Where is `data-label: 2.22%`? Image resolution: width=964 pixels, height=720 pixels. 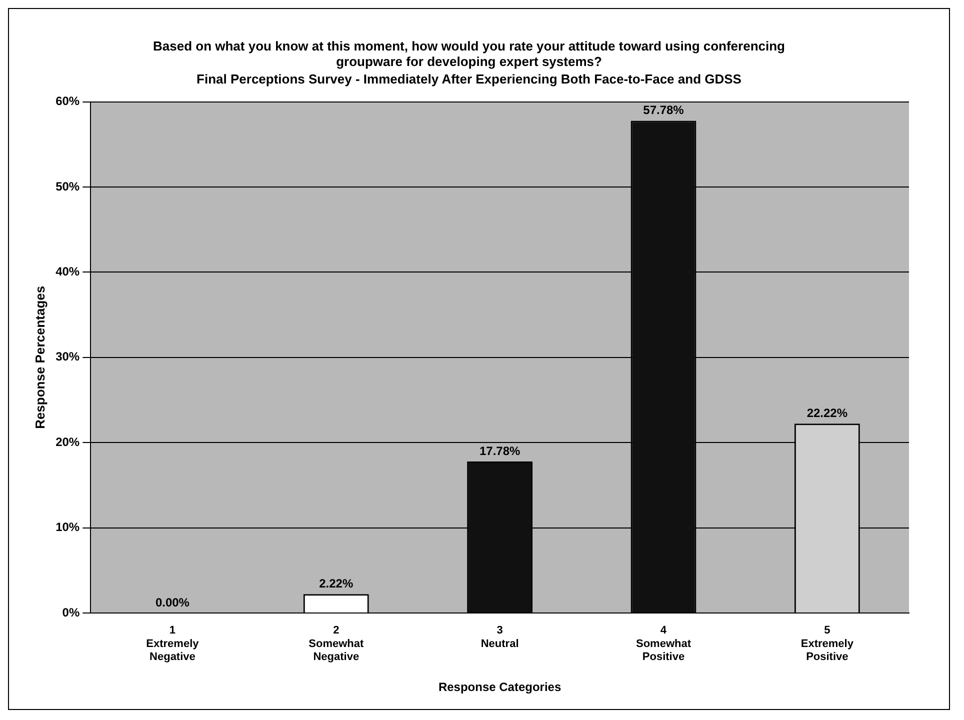 data-label: 2.22% is located at coordinates (336, 583).